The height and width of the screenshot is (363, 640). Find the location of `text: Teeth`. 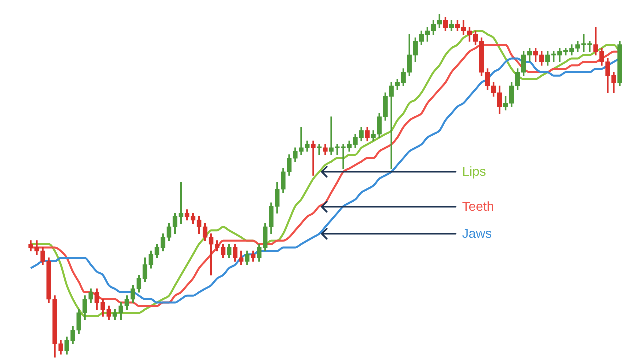

text: Teeth is located at coordinates (478, 206).